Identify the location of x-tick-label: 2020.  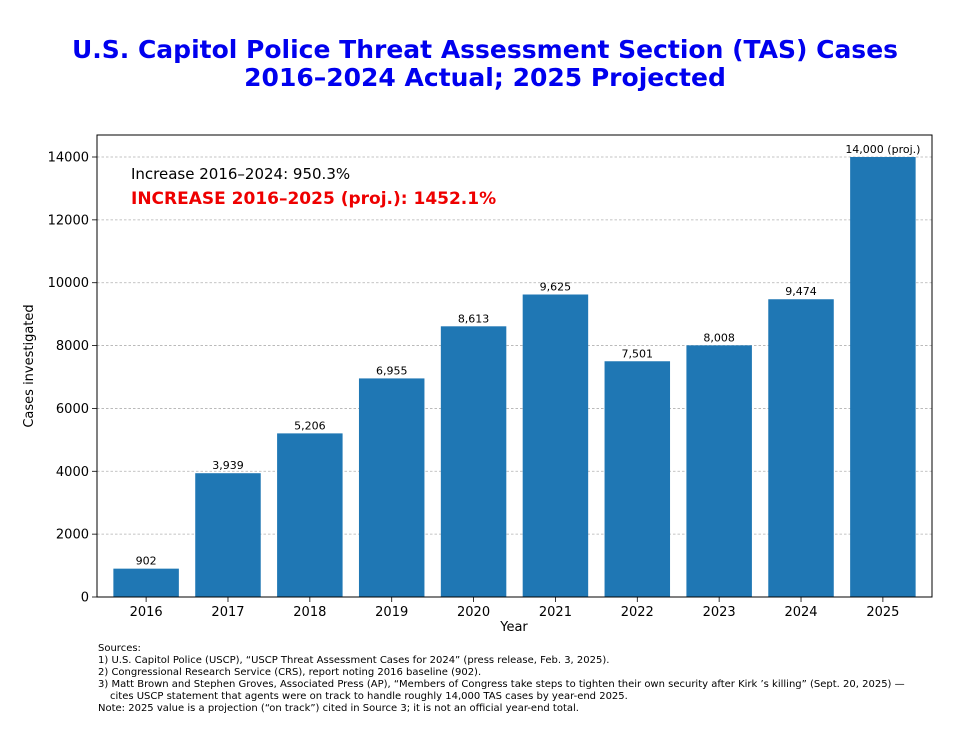
(473, 612).